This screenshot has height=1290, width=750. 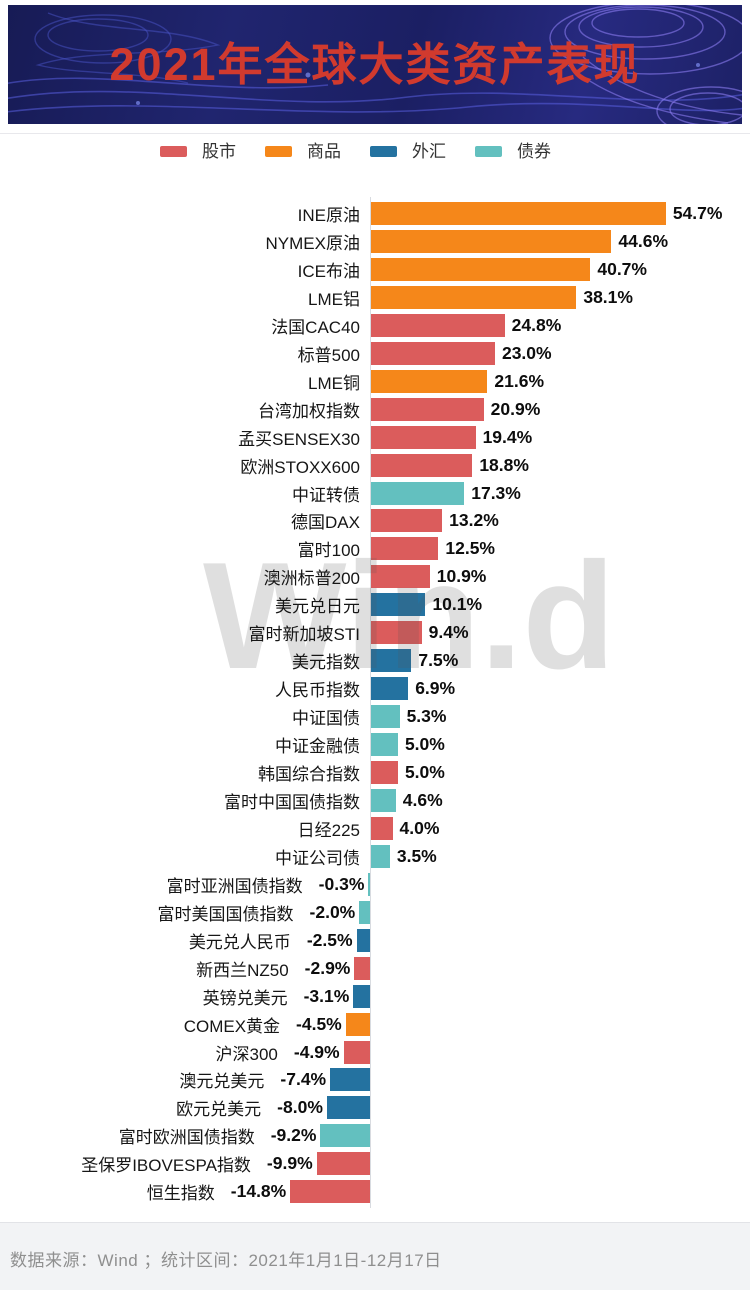 I want to click on bar-富时中国国债指数, so click(x=383, y=800).